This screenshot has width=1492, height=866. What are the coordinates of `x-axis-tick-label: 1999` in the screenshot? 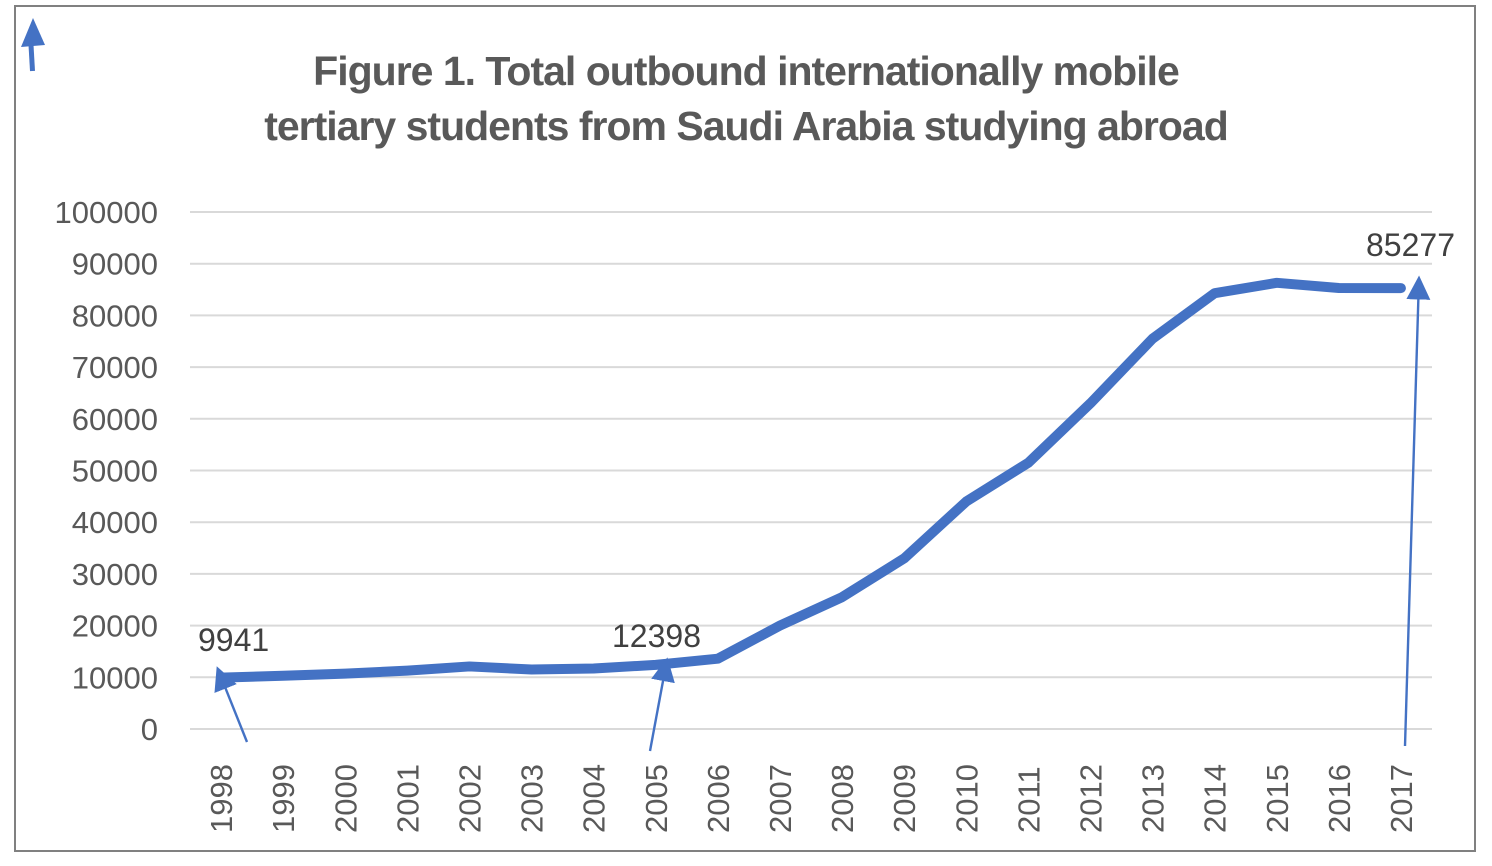 It's located at (283, 798).